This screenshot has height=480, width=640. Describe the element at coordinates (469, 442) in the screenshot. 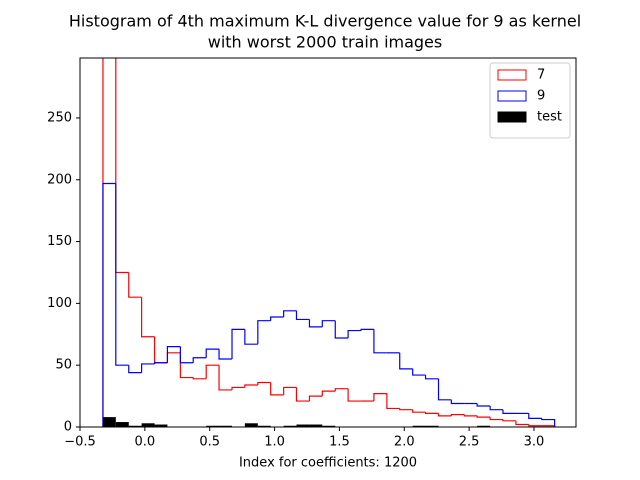

I see `x-tick-label: 2.5` at that location.